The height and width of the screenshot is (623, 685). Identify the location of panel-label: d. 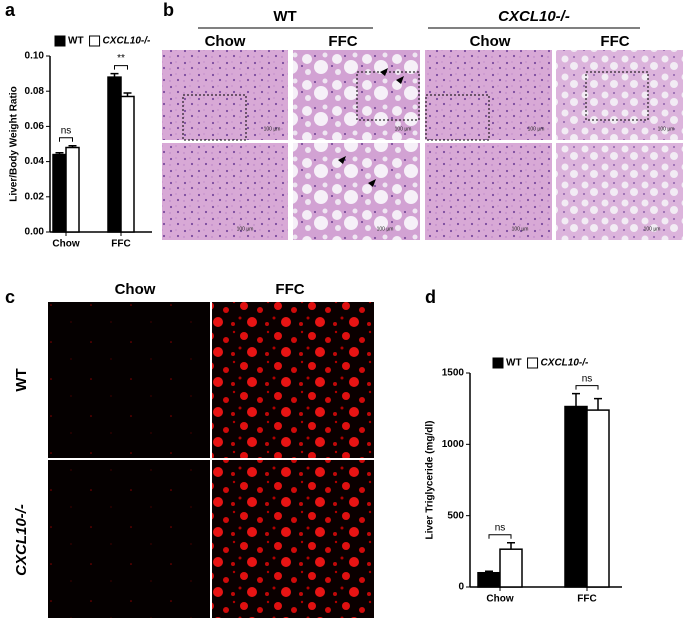
(430, 297).